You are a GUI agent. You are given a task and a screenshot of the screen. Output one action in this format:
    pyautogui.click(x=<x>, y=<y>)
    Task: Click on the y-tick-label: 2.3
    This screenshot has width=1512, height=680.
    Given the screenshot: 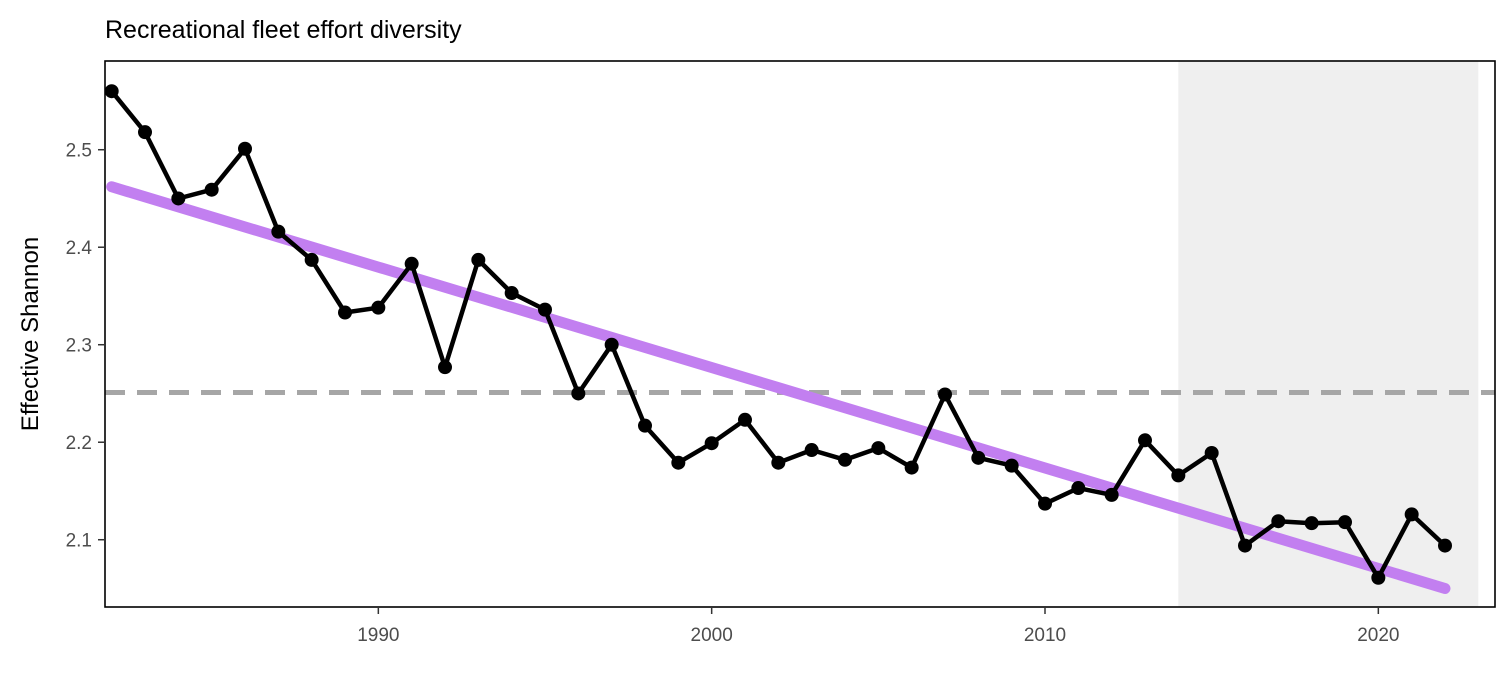 What is the action you would take?
    pyautogui.click(x=79, y=346)
    